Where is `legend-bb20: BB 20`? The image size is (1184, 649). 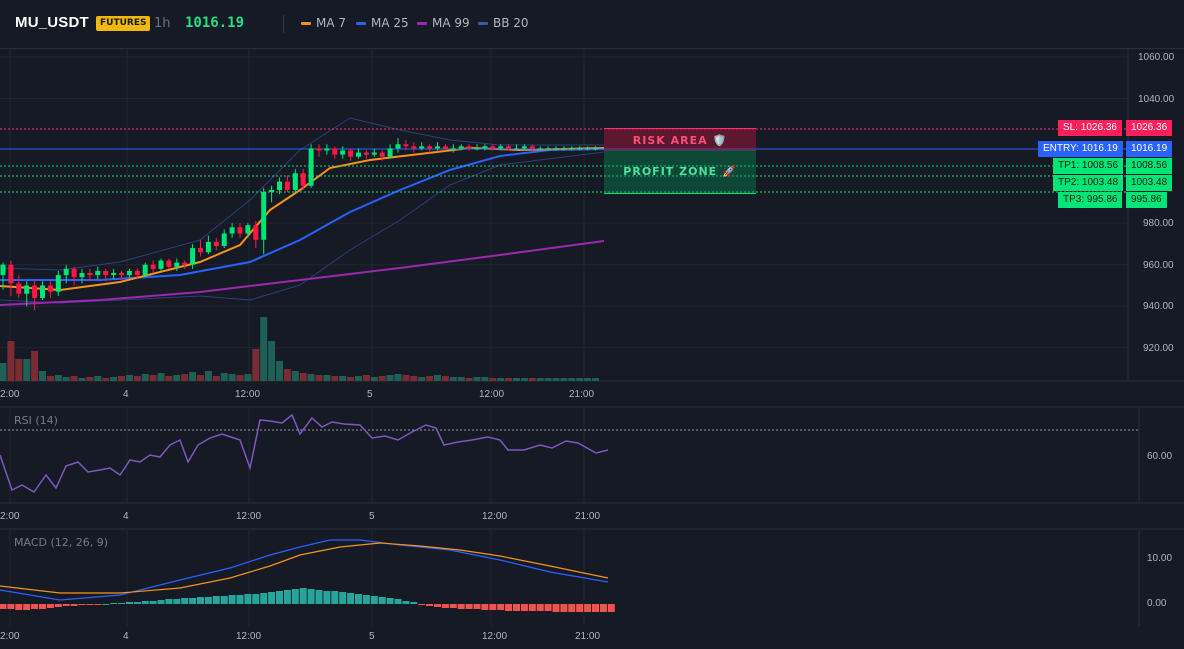
legend-bb20: BB 20 is located at coordinates (503, 23).